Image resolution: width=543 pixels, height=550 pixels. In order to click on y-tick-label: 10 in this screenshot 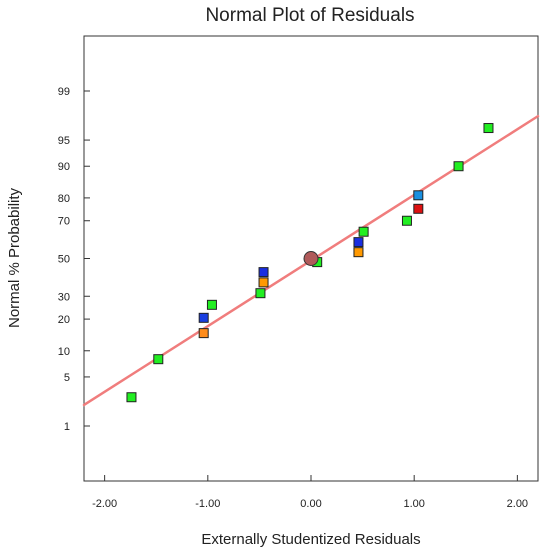, I will do `click(64, 352)`.